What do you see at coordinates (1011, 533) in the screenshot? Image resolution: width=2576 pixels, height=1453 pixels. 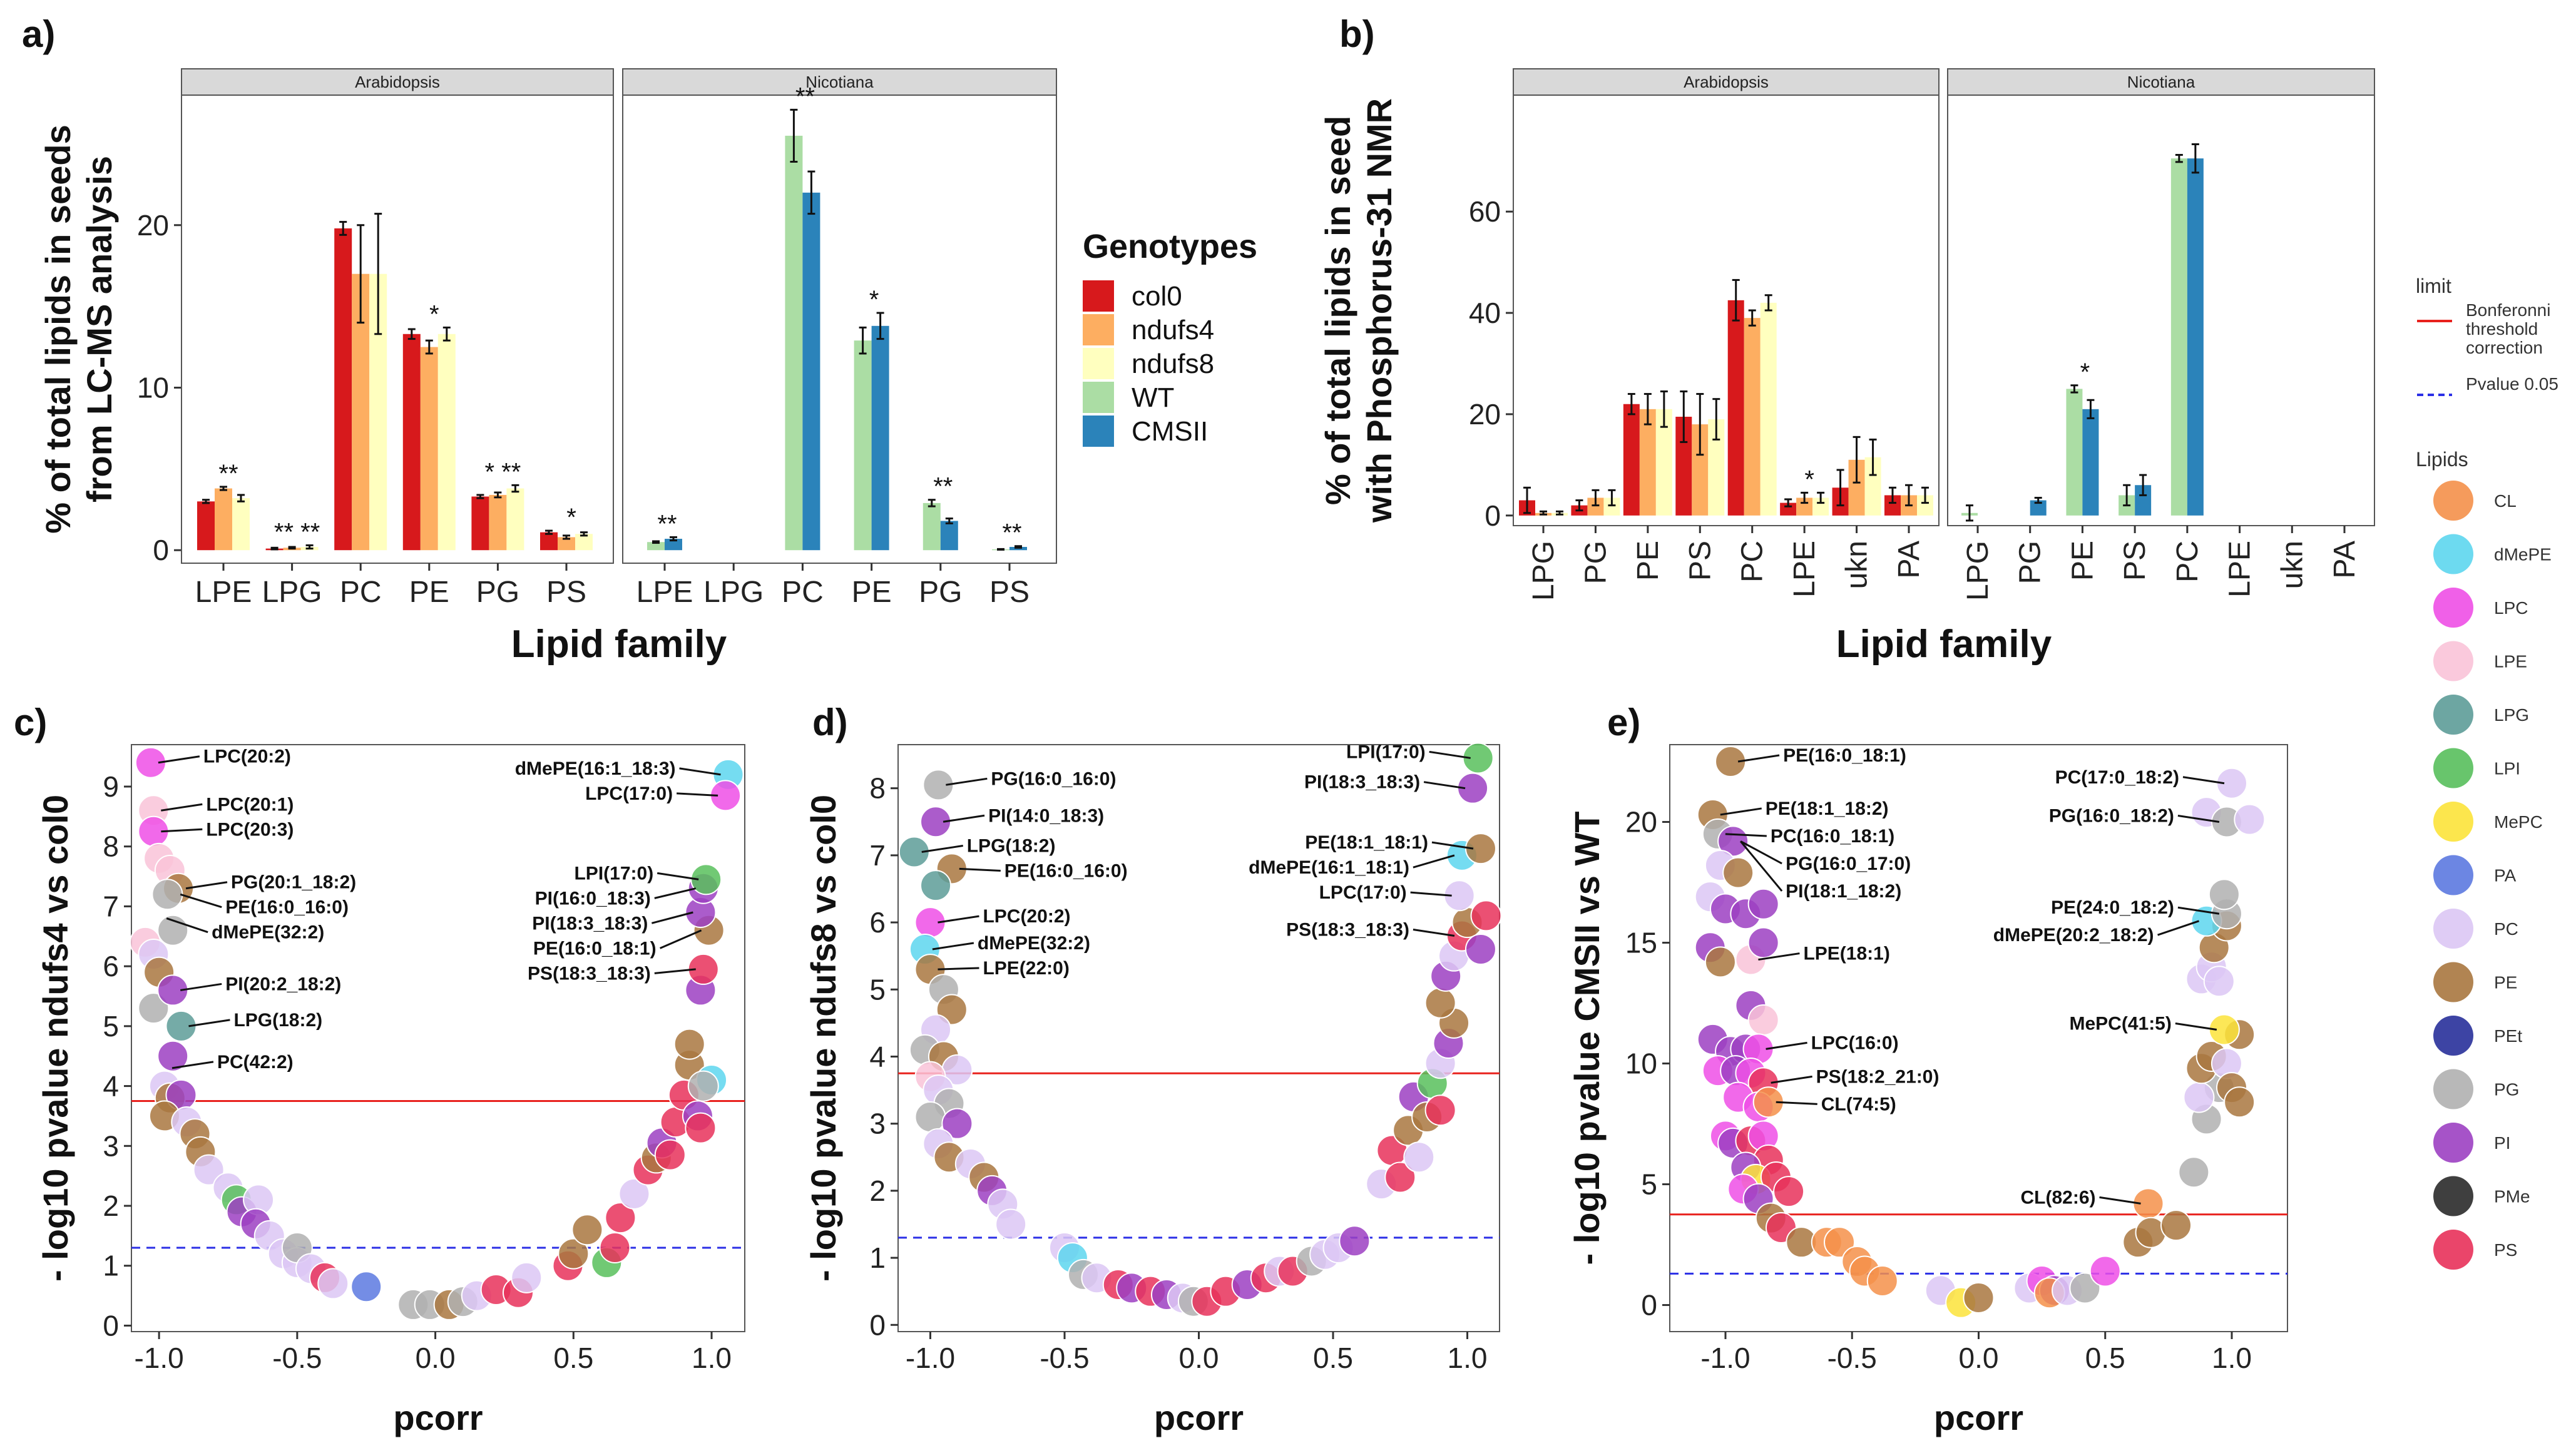 I see `significance-stars: **` at bounding box center [1011, 533].